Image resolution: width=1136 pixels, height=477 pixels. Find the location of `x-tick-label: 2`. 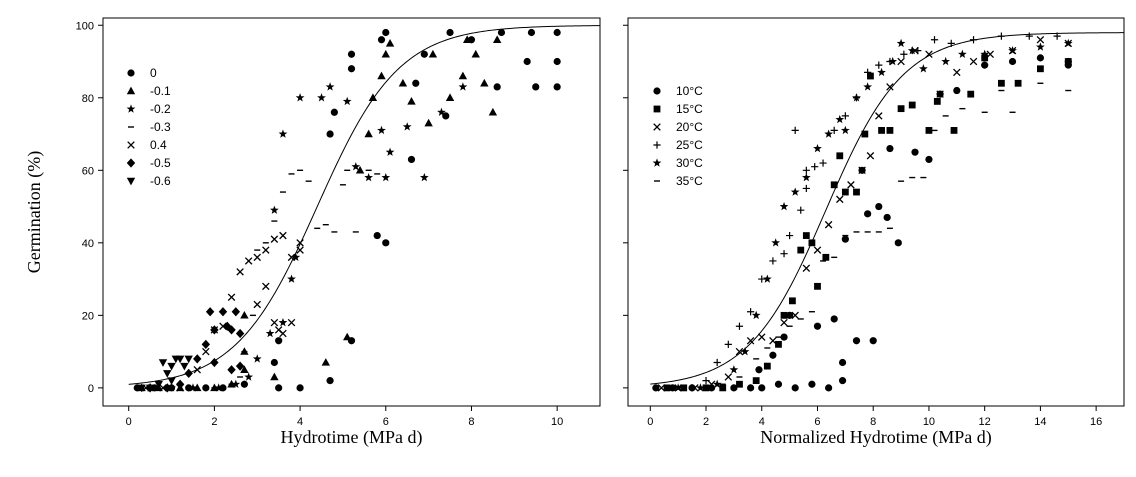

x-tick-label: 2 is located at coordinates (214, 422).